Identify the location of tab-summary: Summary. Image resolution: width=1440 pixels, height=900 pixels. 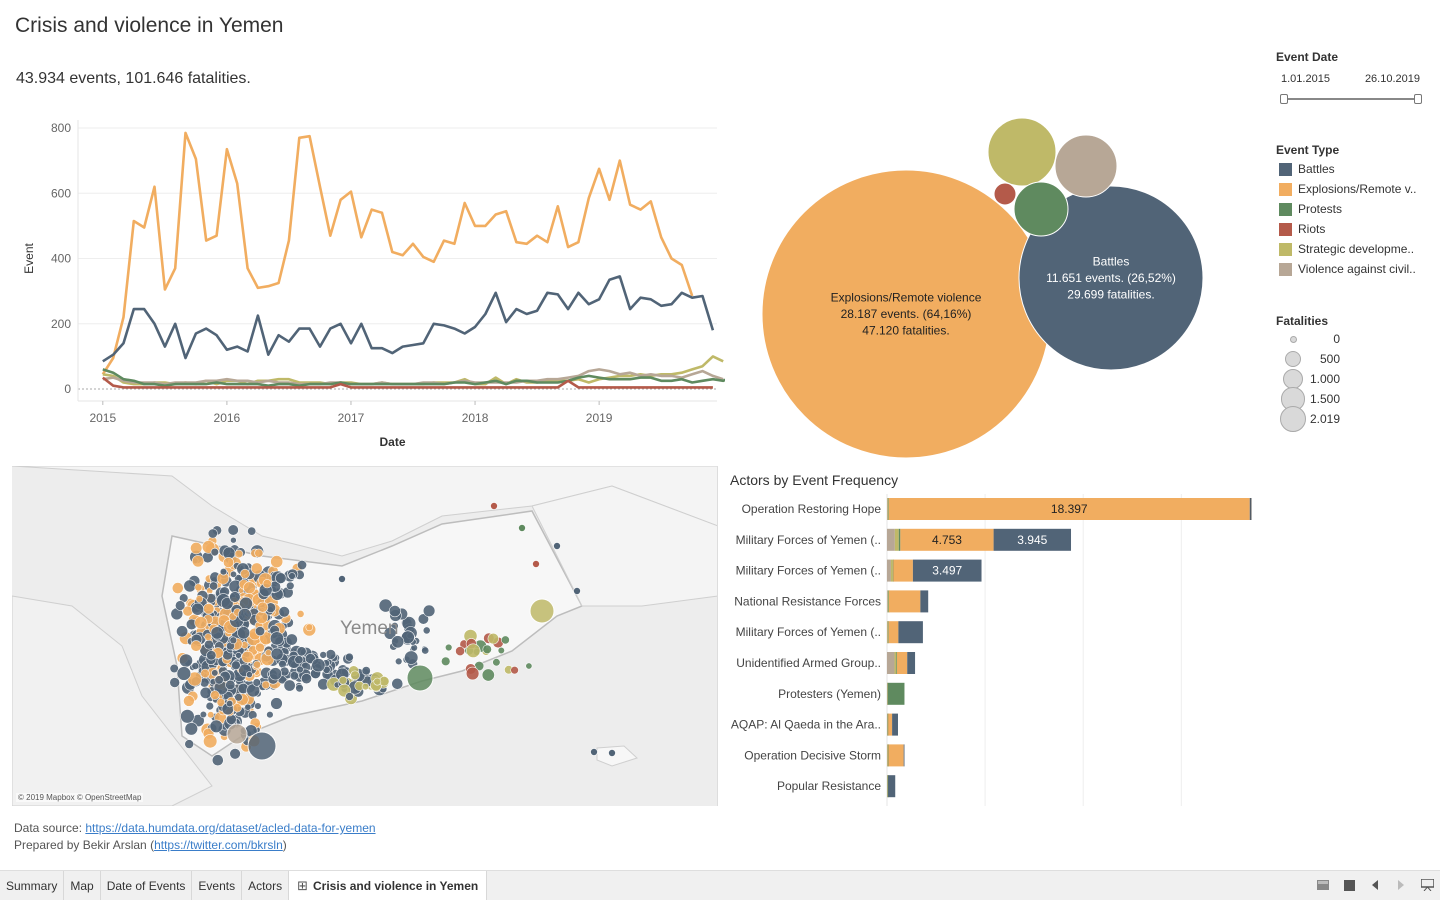
(32, 885).